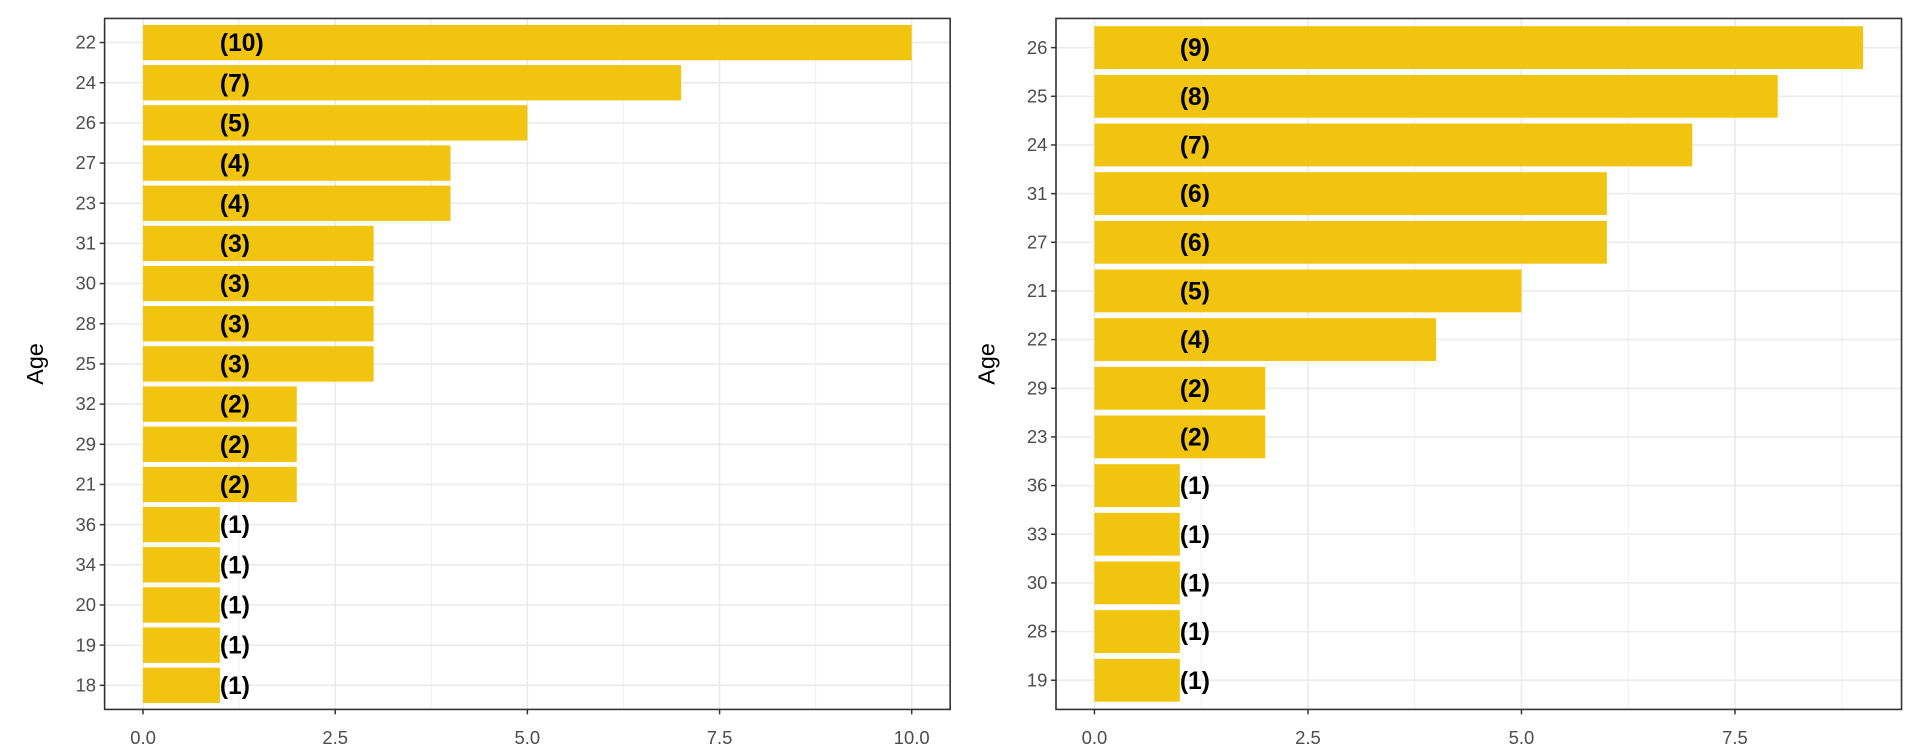 The height and width of the screenshot is (750, 1920). What do you see at coordinates (912, 737) in the screenshot?
I see `x-tick-label: 10.0` at bounding box center [912, 737].